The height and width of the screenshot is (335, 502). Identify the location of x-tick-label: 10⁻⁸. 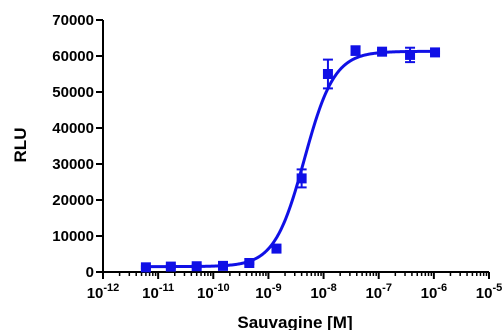
(323, 292).